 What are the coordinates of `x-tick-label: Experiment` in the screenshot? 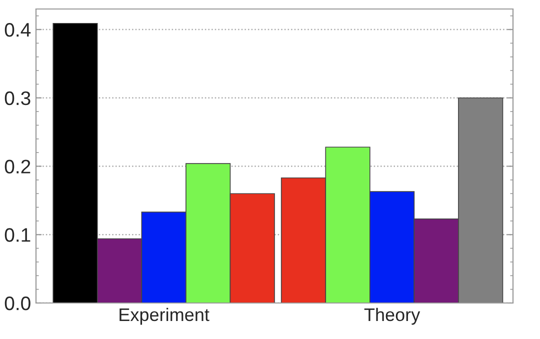 It's located at (165, 316).